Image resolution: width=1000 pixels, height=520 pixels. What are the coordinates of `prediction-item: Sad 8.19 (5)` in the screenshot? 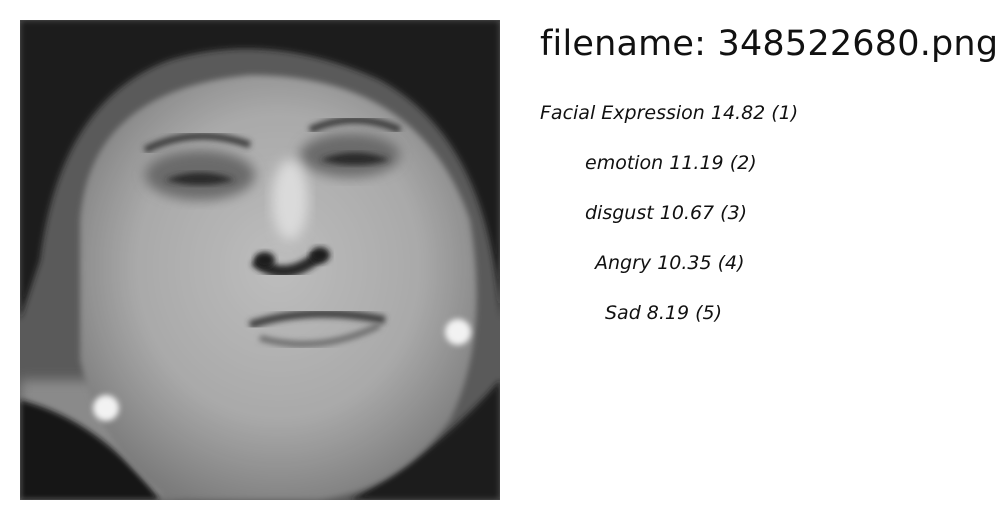 It's located at (664, 313).